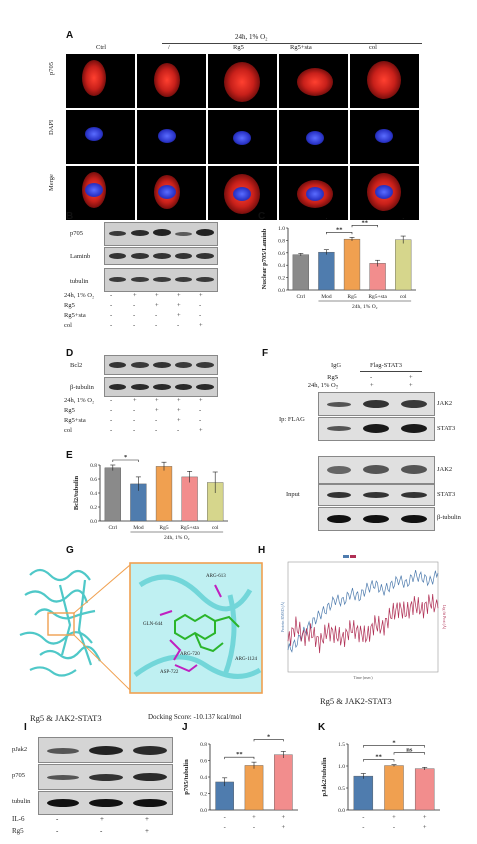 The width and height of the screenshot is (477, 844). I want to click on condition-sign: -, so click(225, 817).